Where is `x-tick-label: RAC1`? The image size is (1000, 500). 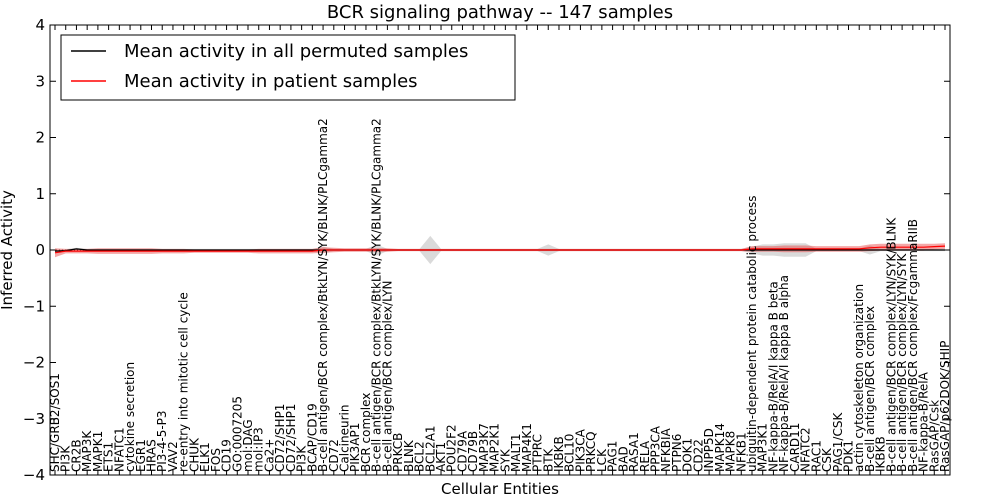 x-tick-label: RAC1 is located at coordinates (816, 456).